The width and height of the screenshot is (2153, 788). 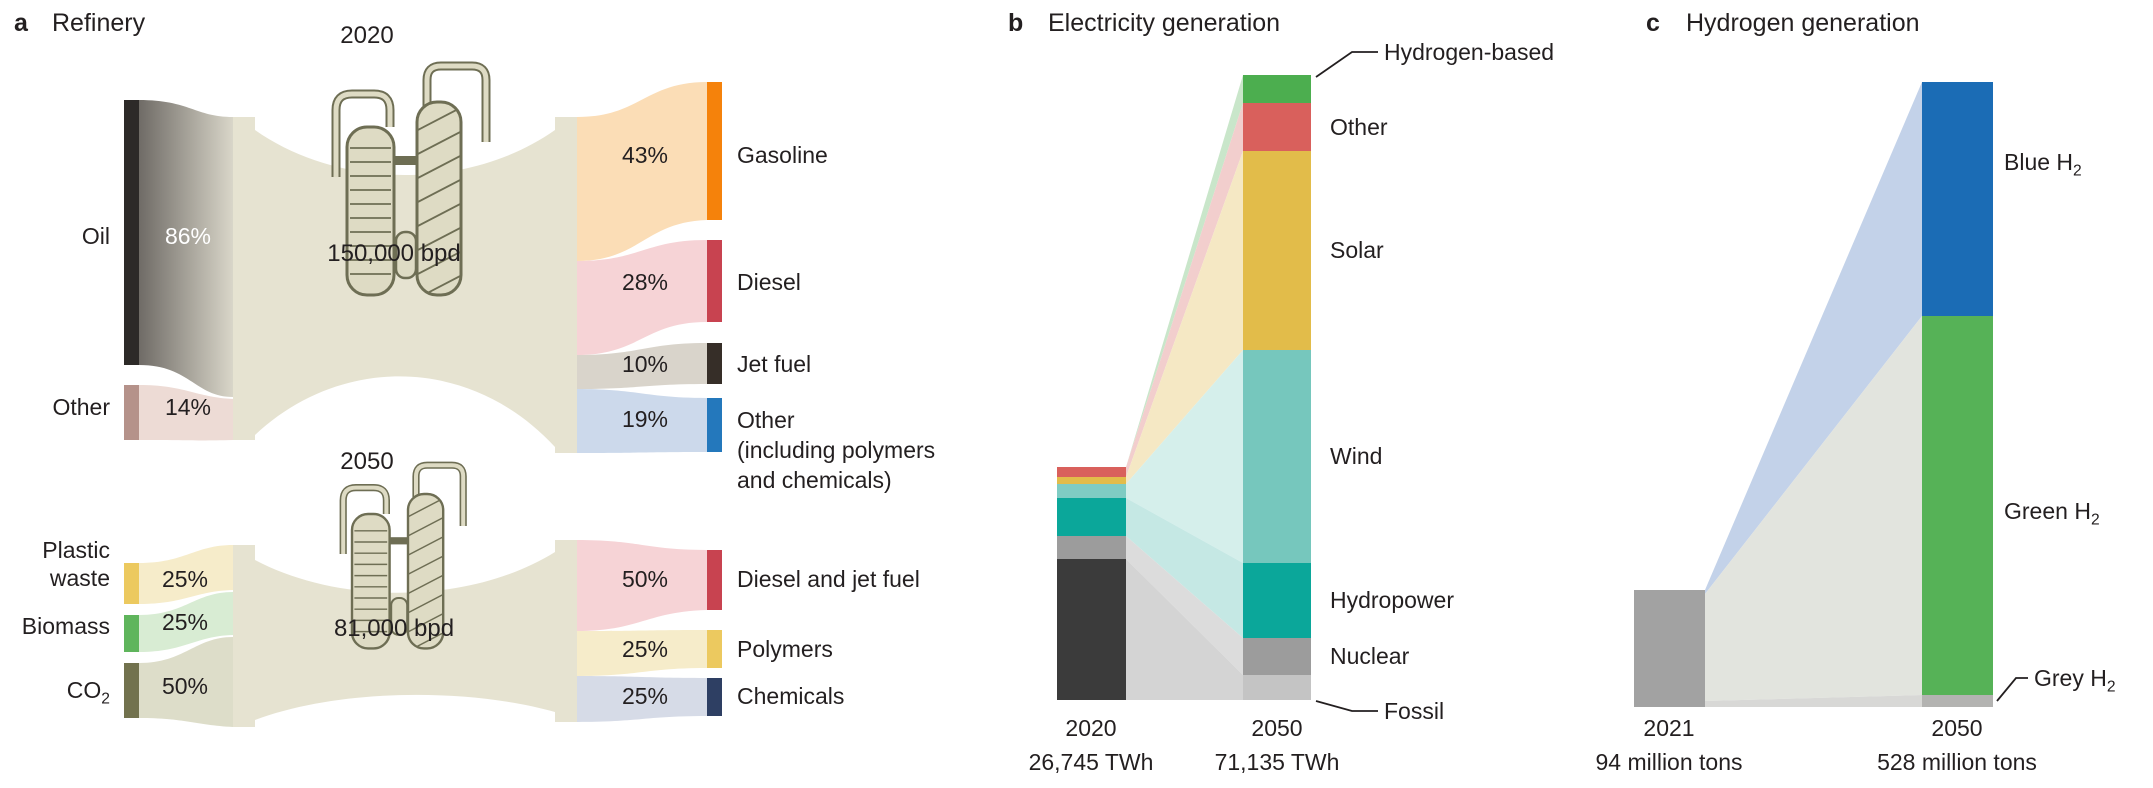 What do you see at coordinates (1277, 762) in the screenshot?
I see `axis-total-2050-electricity: 71,135 TWh` at bounding box center [1277, 762].